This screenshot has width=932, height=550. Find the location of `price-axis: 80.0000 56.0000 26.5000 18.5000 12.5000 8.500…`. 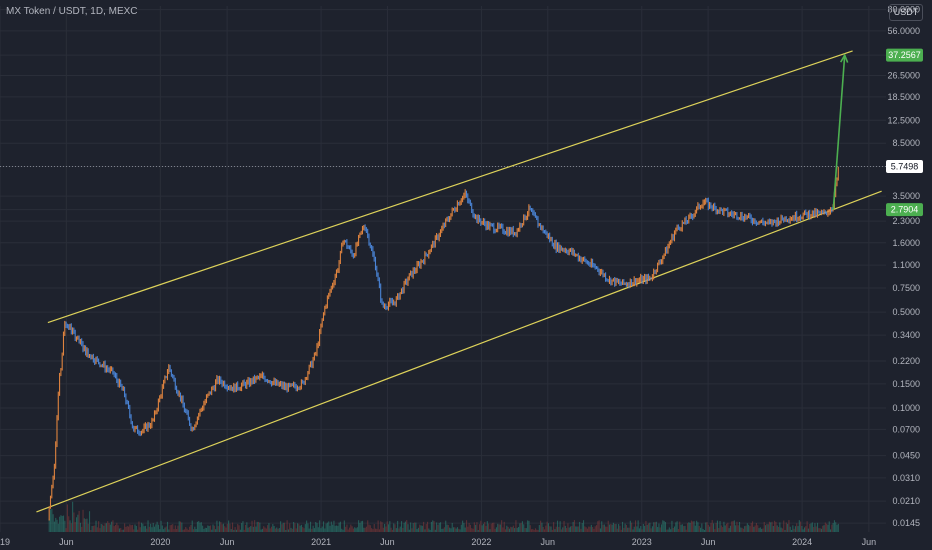

price-axis: 80.0000 56.0000 26.5000 18.5000 12.5000 8.500… is located at coordinates (904, 267).